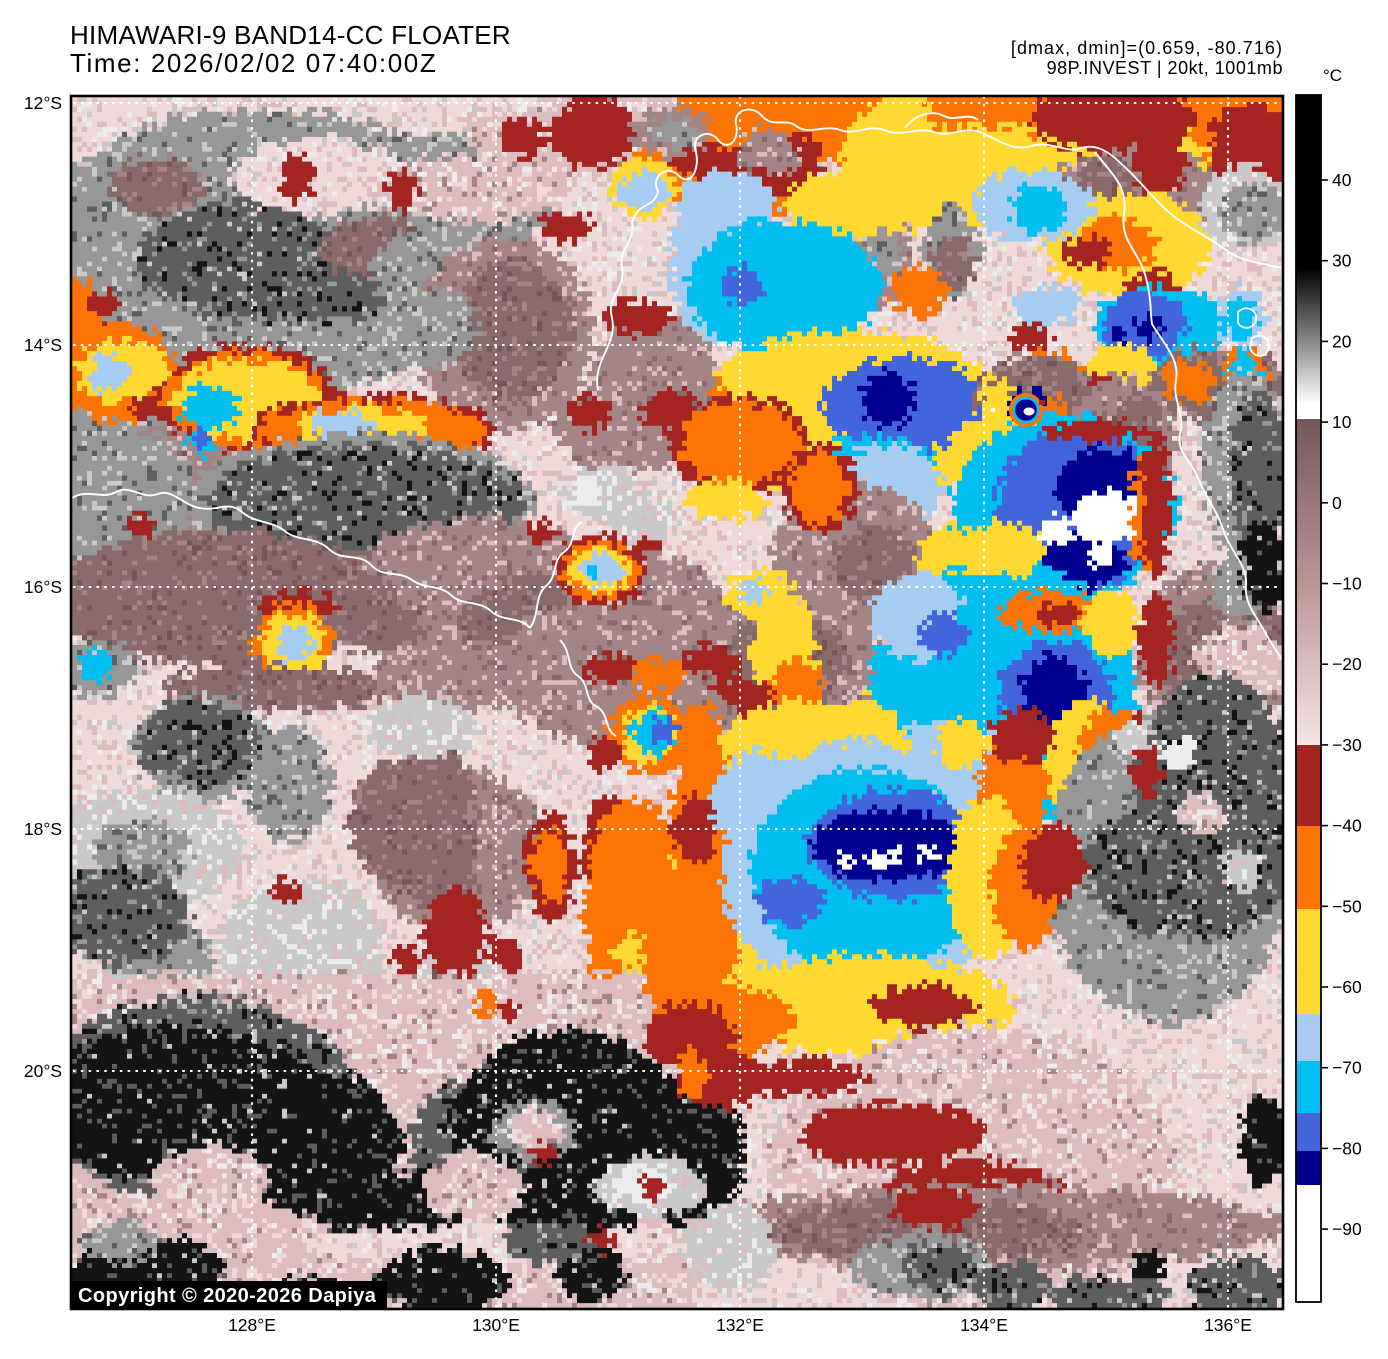 The width and height of the screenshot is (1388, 1359). I want to click on svg-text: 132°E, so click(740, 1325).